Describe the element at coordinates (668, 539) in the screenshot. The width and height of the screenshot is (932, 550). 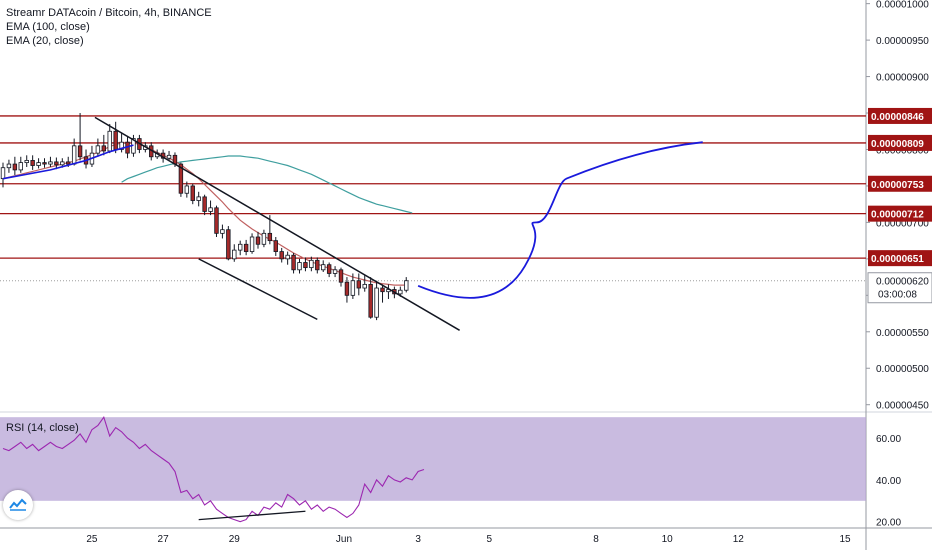
I see `time-tick-label: 10` at that location.